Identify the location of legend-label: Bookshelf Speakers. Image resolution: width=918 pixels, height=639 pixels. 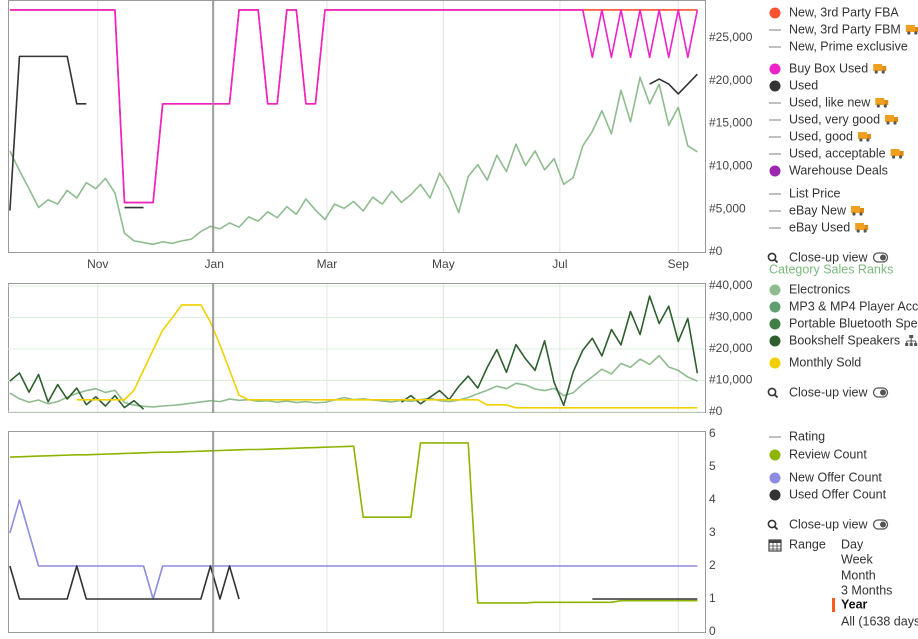
(844, 340).